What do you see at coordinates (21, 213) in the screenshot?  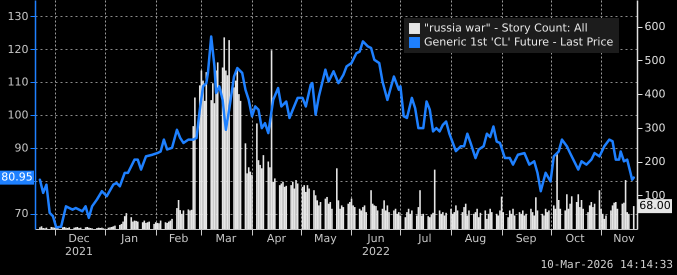 I see `y-tick-label: 70` at bounding box center [21, 213].